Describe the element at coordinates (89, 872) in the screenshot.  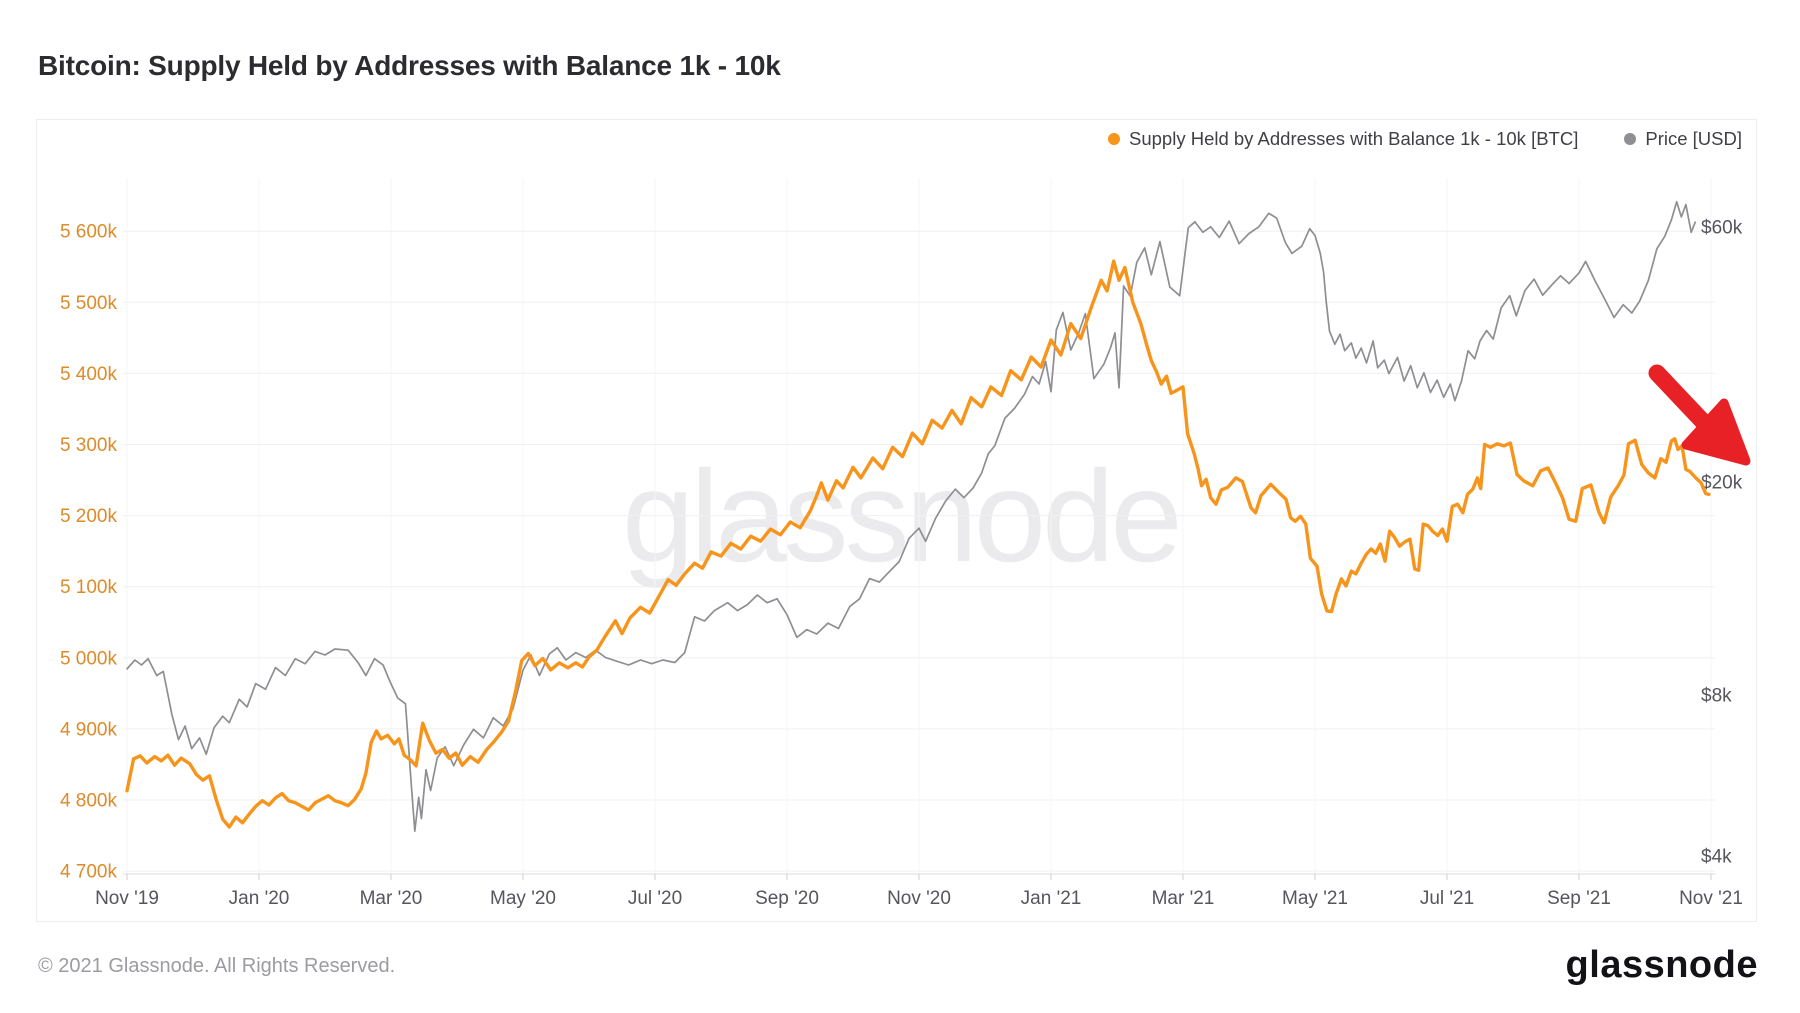
I see `y-left-tick-label: 4 700k` at that location.